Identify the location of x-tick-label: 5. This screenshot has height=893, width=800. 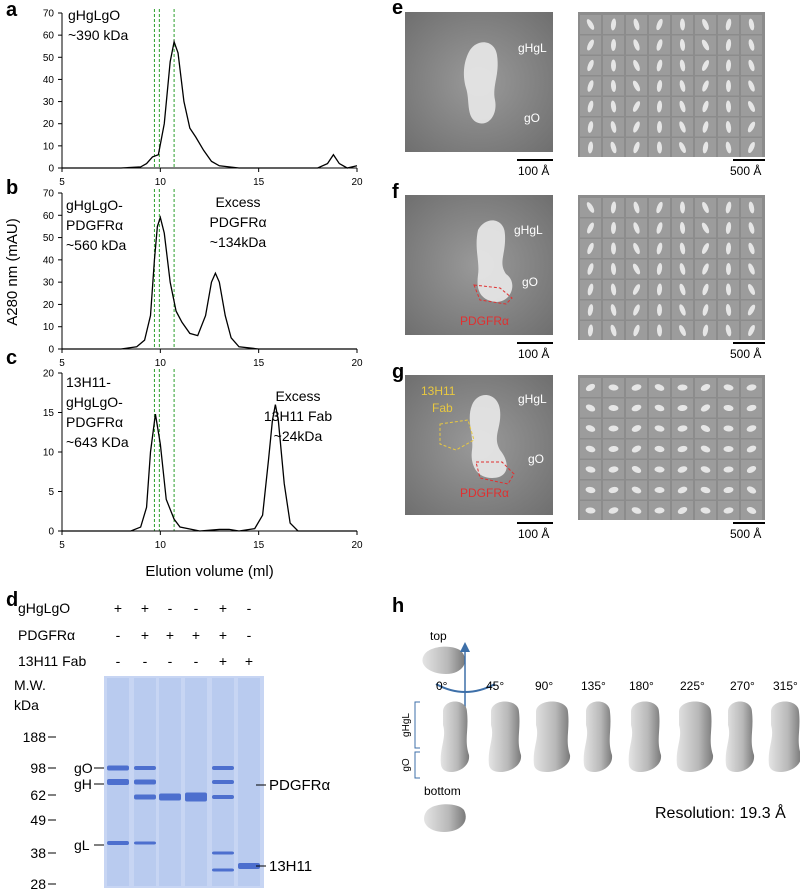
(62, 182).